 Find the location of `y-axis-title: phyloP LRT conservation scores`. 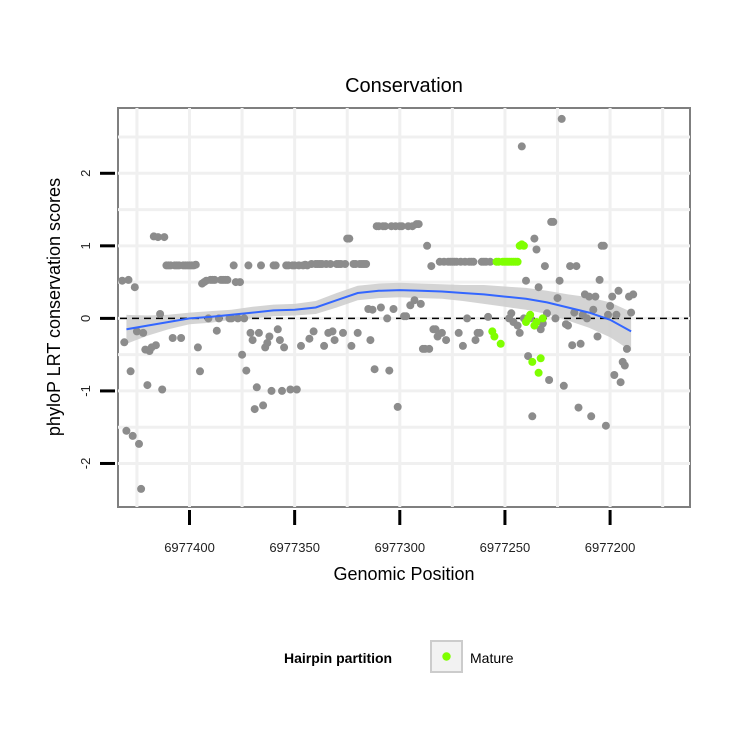

y-axis-title: phyloP LRT conservation scores is located at coordinates (54, 307).